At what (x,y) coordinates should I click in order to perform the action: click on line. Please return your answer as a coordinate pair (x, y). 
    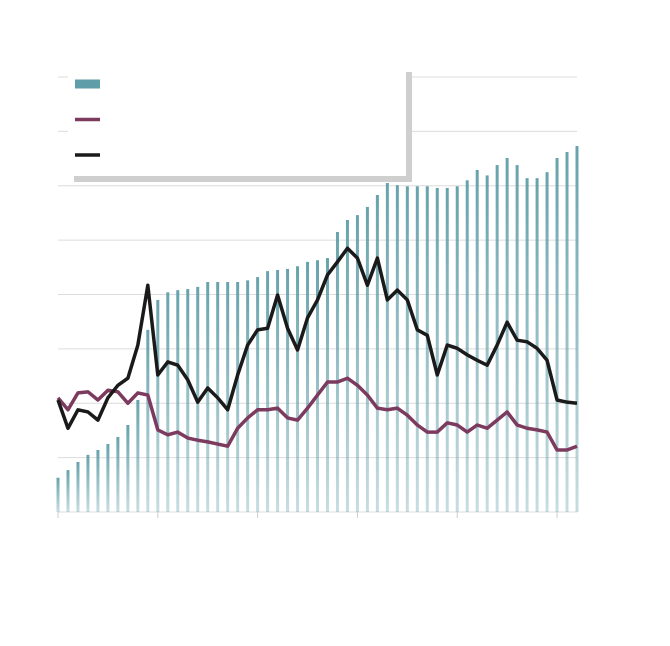
    Looking at the image, I should click on (317, 414).